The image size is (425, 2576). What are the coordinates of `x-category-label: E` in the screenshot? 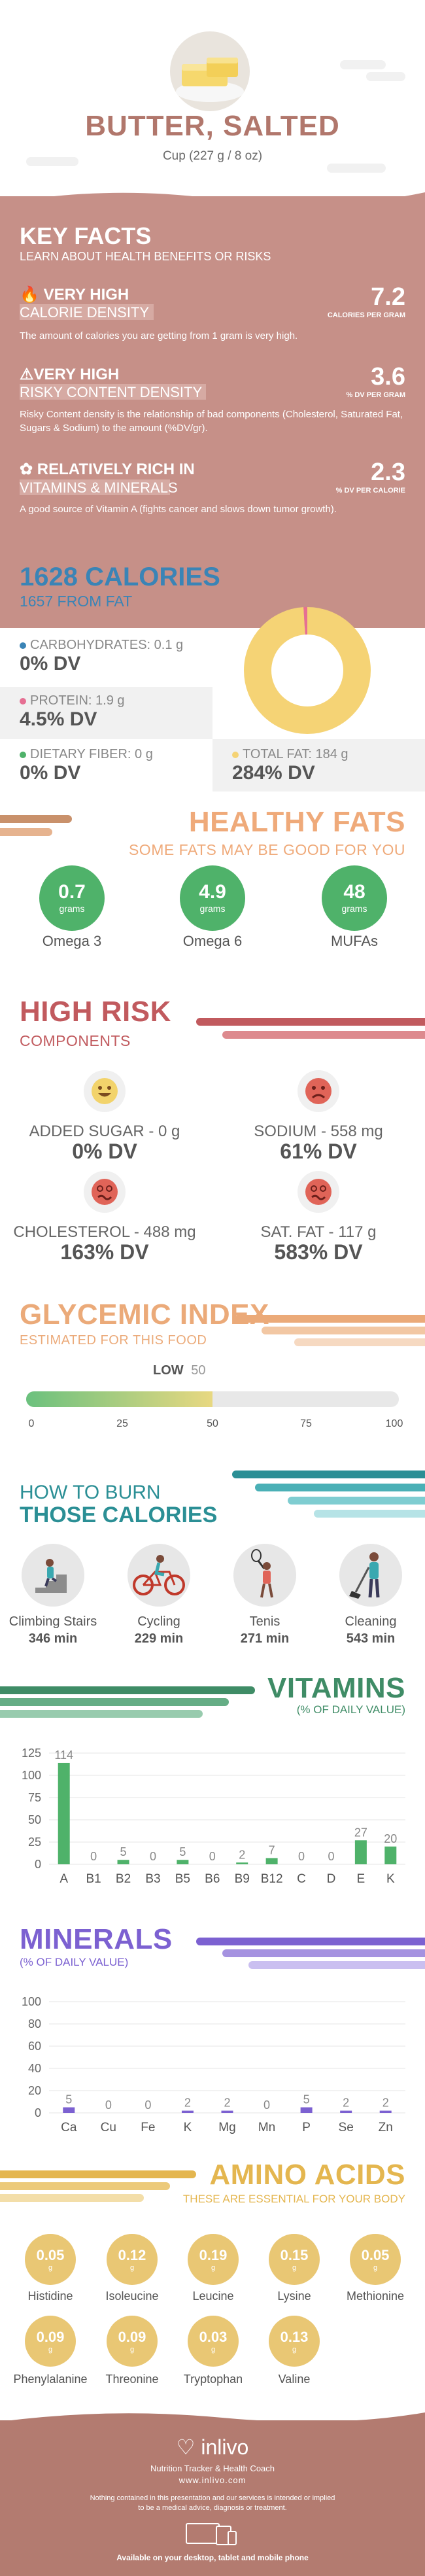 It's located at (361, 1879).